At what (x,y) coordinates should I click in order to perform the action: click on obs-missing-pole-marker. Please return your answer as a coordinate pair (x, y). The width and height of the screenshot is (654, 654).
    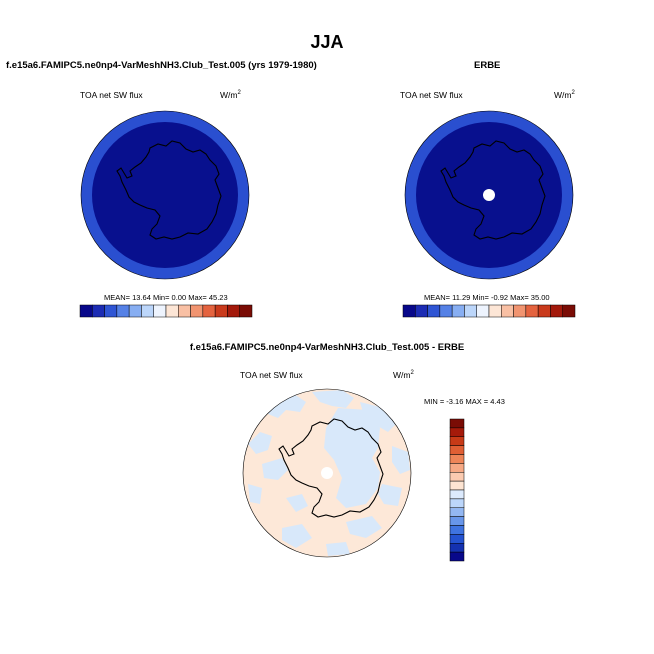
    Looking at the image, I should click on (489, 195).